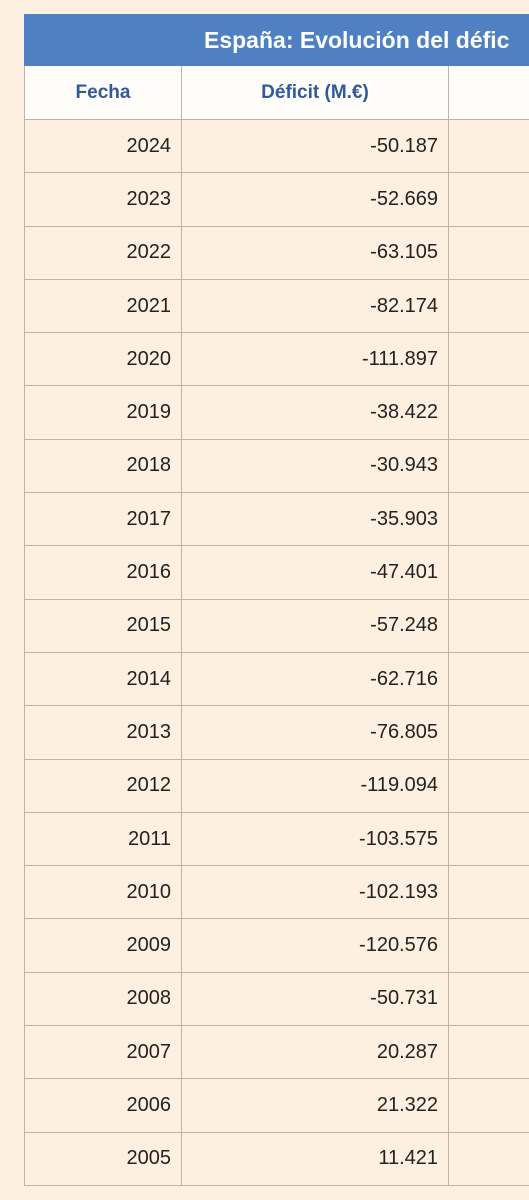 Image resolution: width=529 pixels, height=1200 pixels. I want to click on table-row: 2017 -35.903, so click(276, 520).